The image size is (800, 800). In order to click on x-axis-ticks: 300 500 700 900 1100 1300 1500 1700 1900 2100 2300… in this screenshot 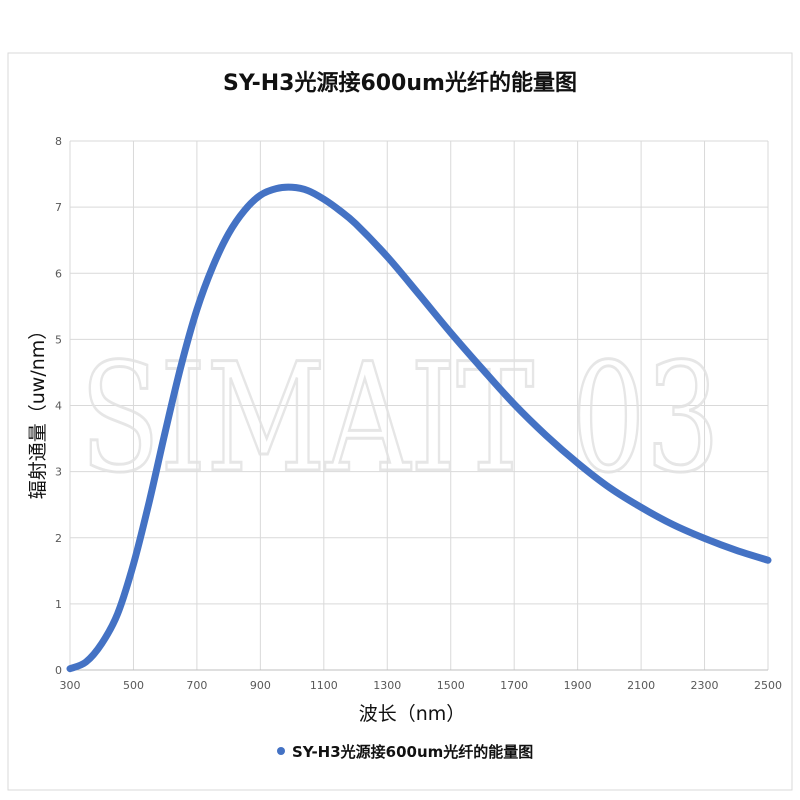, I will do `click(421, 685)`.